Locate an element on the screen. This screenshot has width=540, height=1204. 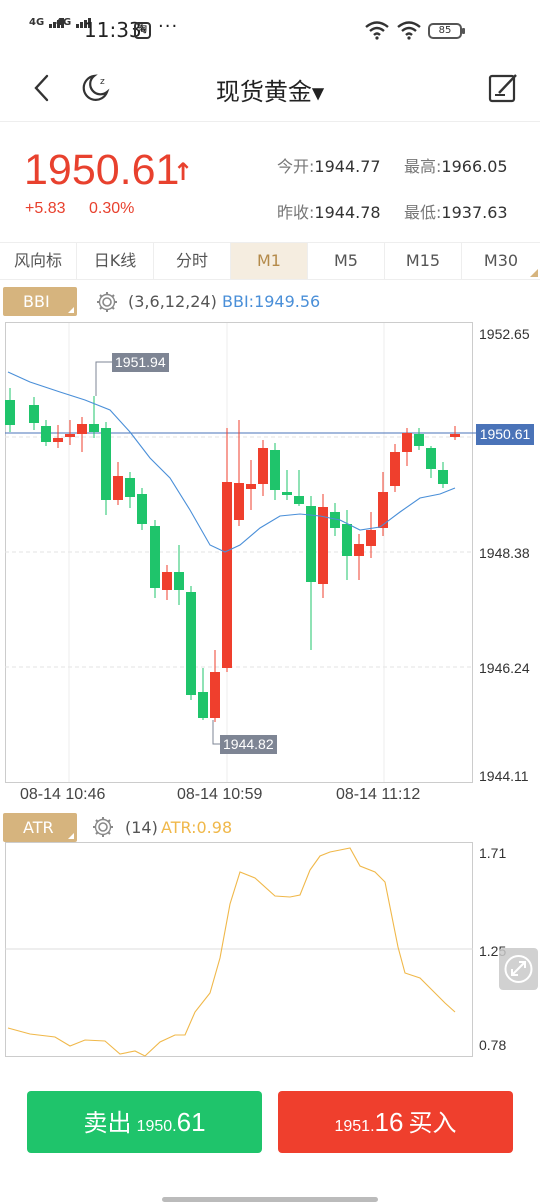
taobao-notification-icon: 淘 is located at coordinates (142, 30).